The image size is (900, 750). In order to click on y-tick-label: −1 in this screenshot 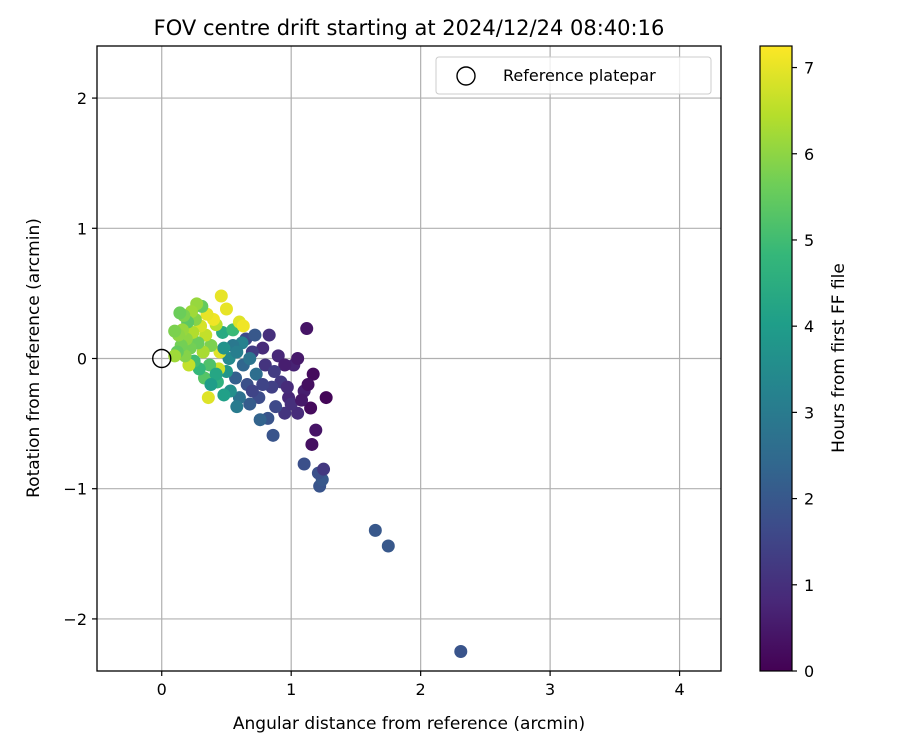, I will do `click(75, 489)`.